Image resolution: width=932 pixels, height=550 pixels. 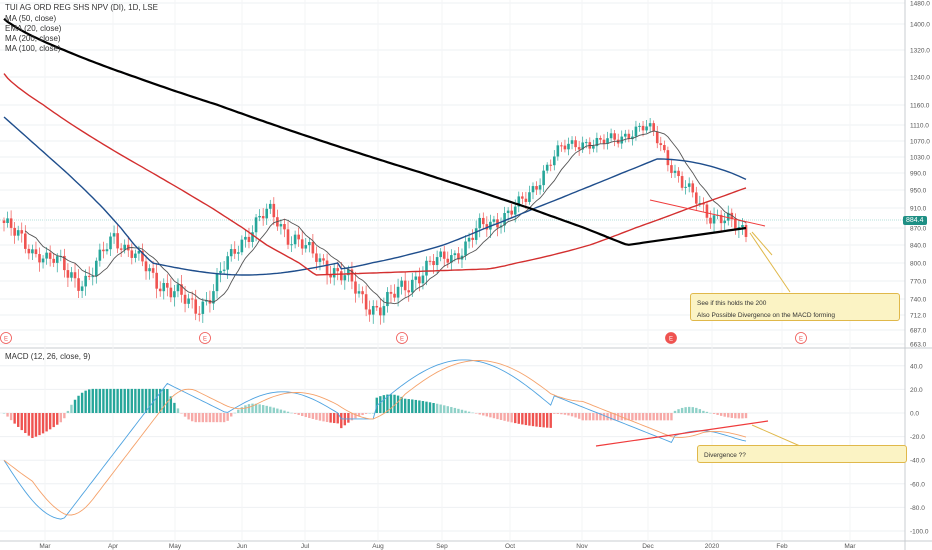 I want to click on price-tick-label: 870.0, so click(x=918, y=229).